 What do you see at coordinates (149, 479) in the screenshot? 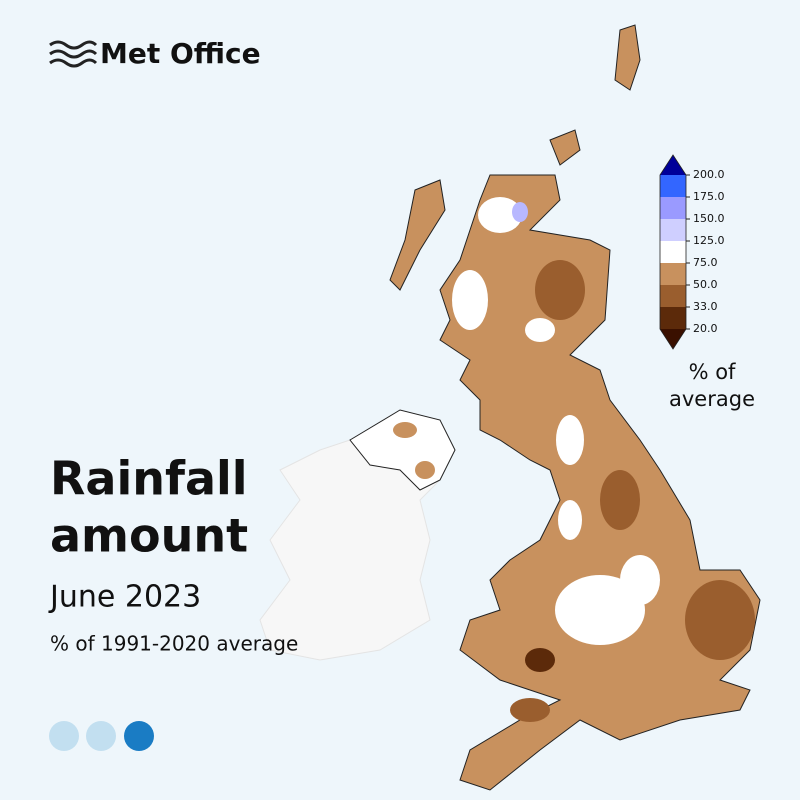
I see `title-line: Rainfall` at bounding box center [149, 479].